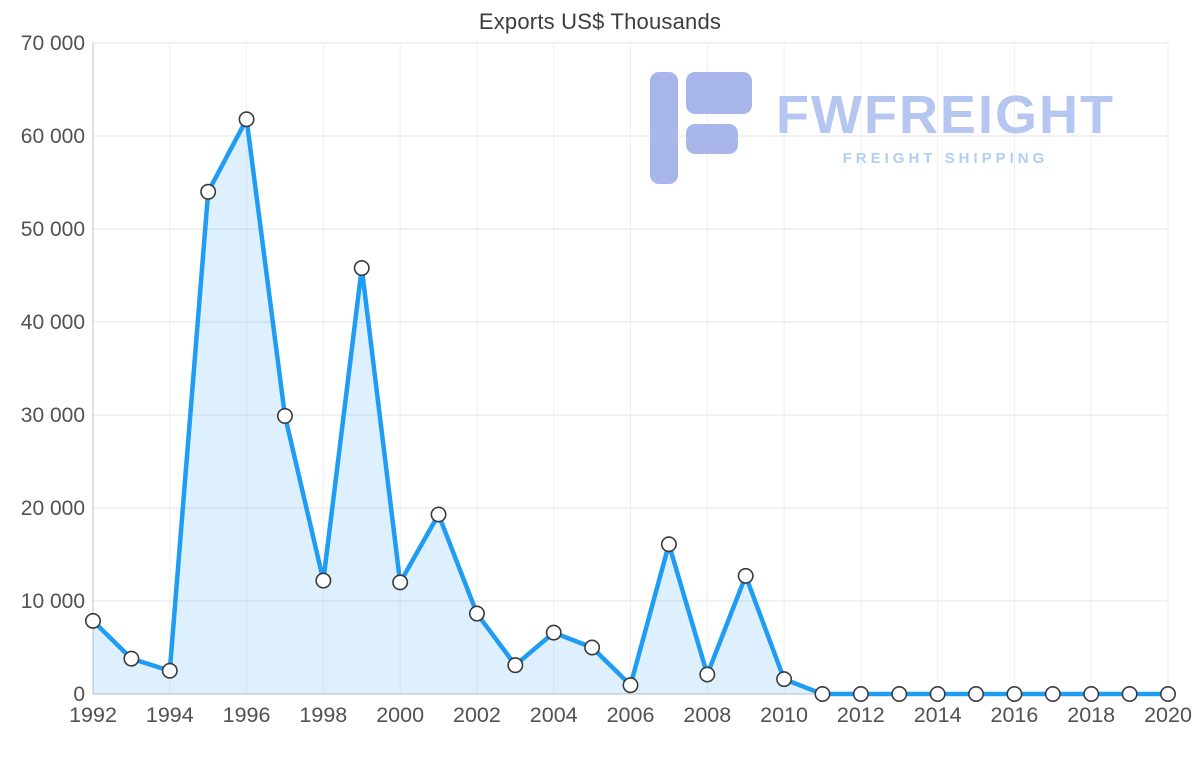  I want to click on x-axis-tick-label: 2000, so click(400, 715).